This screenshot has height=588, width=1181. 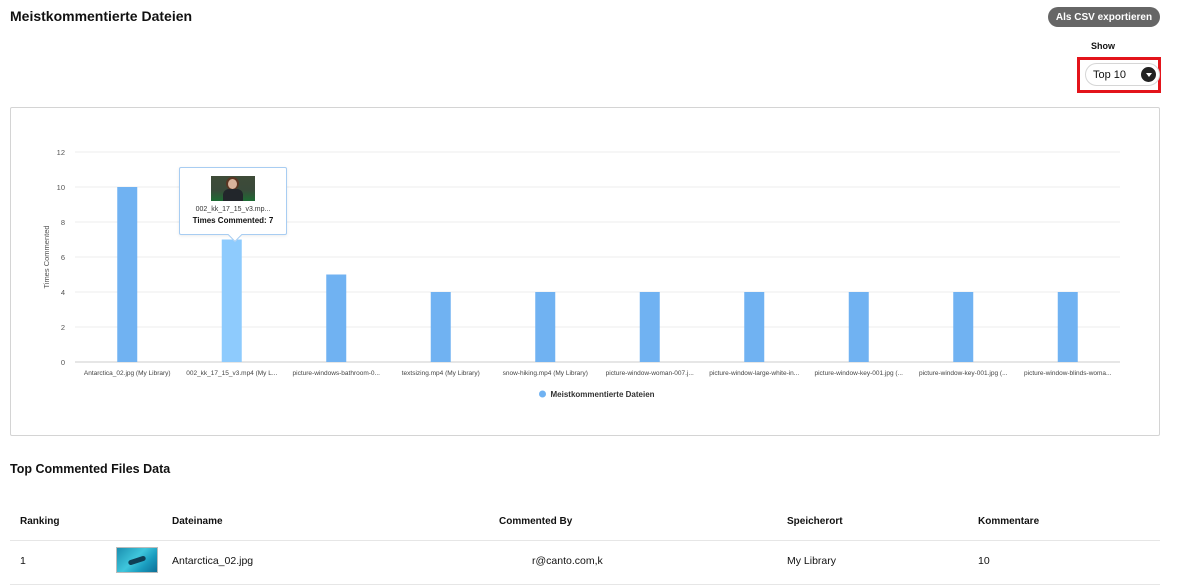 I want to click on y-tick-label: 10, so click(x=61, y=187).